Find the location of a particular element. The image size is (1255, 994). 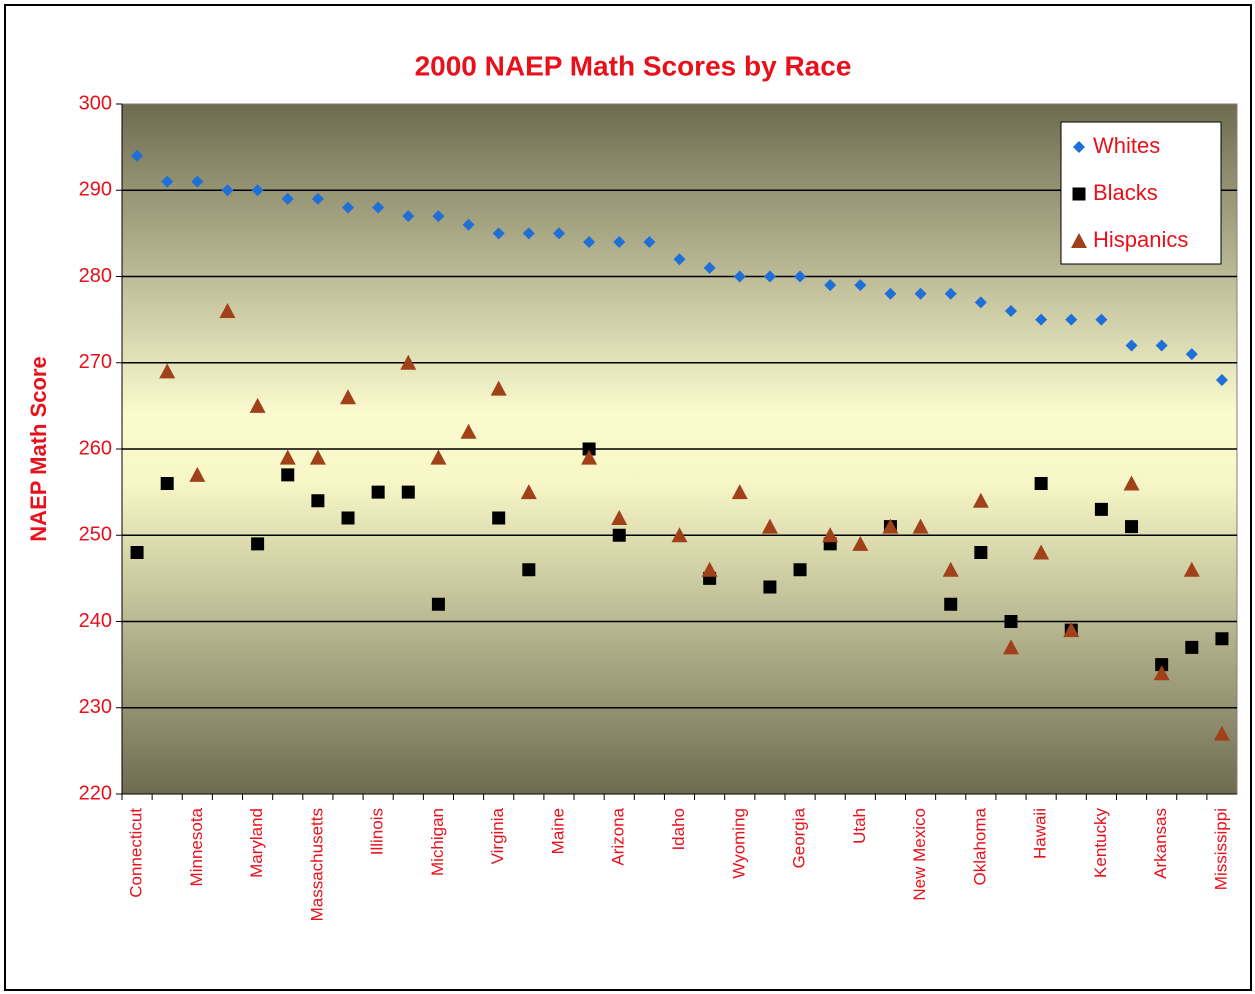

x-tick-label: Connecticut is located at coordinates (136, 853).